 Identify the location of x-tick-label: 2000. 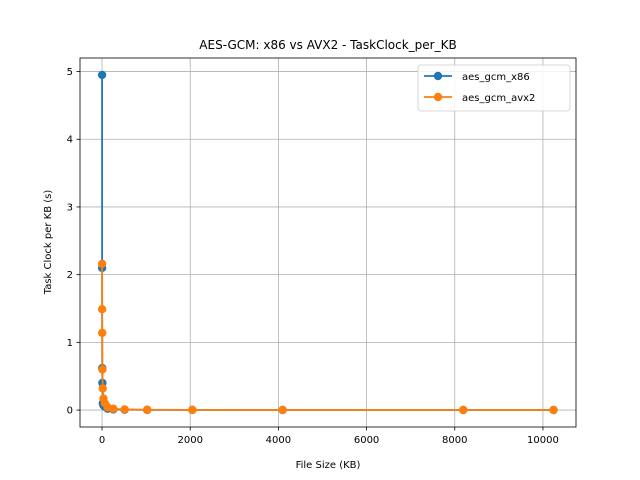
(189, 440).